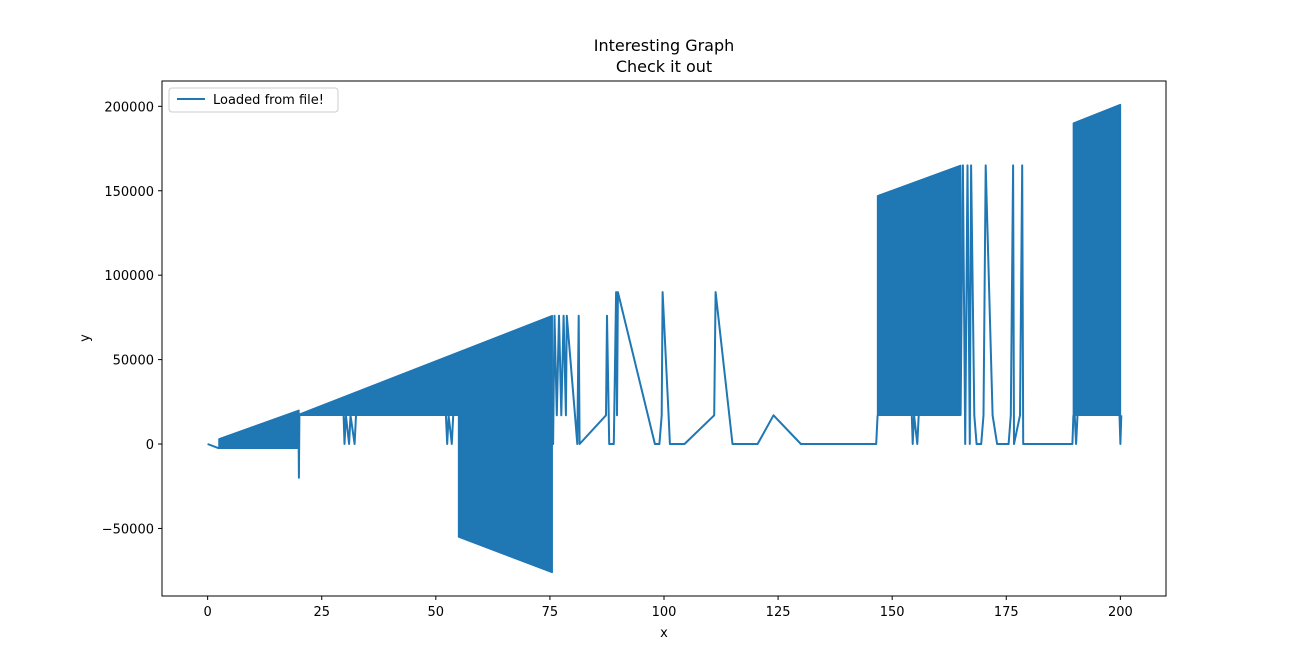  What do you see at coordinates (664, 633) in the screenshot?
I see `x-axis-label: x` at bounding box center [664, 633].